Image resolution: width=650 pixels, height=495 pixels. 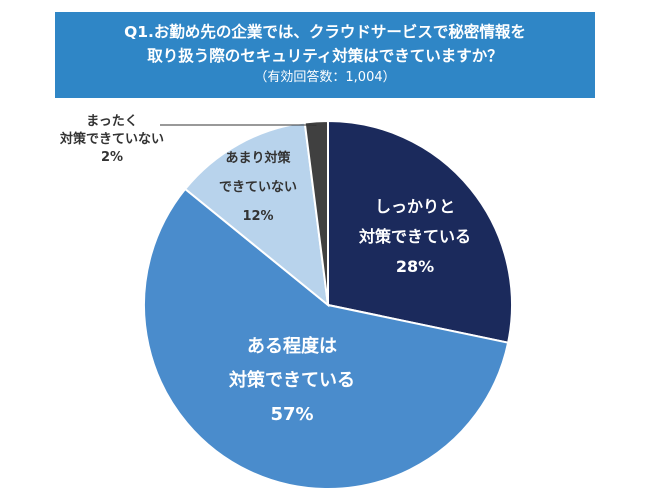 I want to click on slice-label-barely: できていない, so click(x=258, y=187).